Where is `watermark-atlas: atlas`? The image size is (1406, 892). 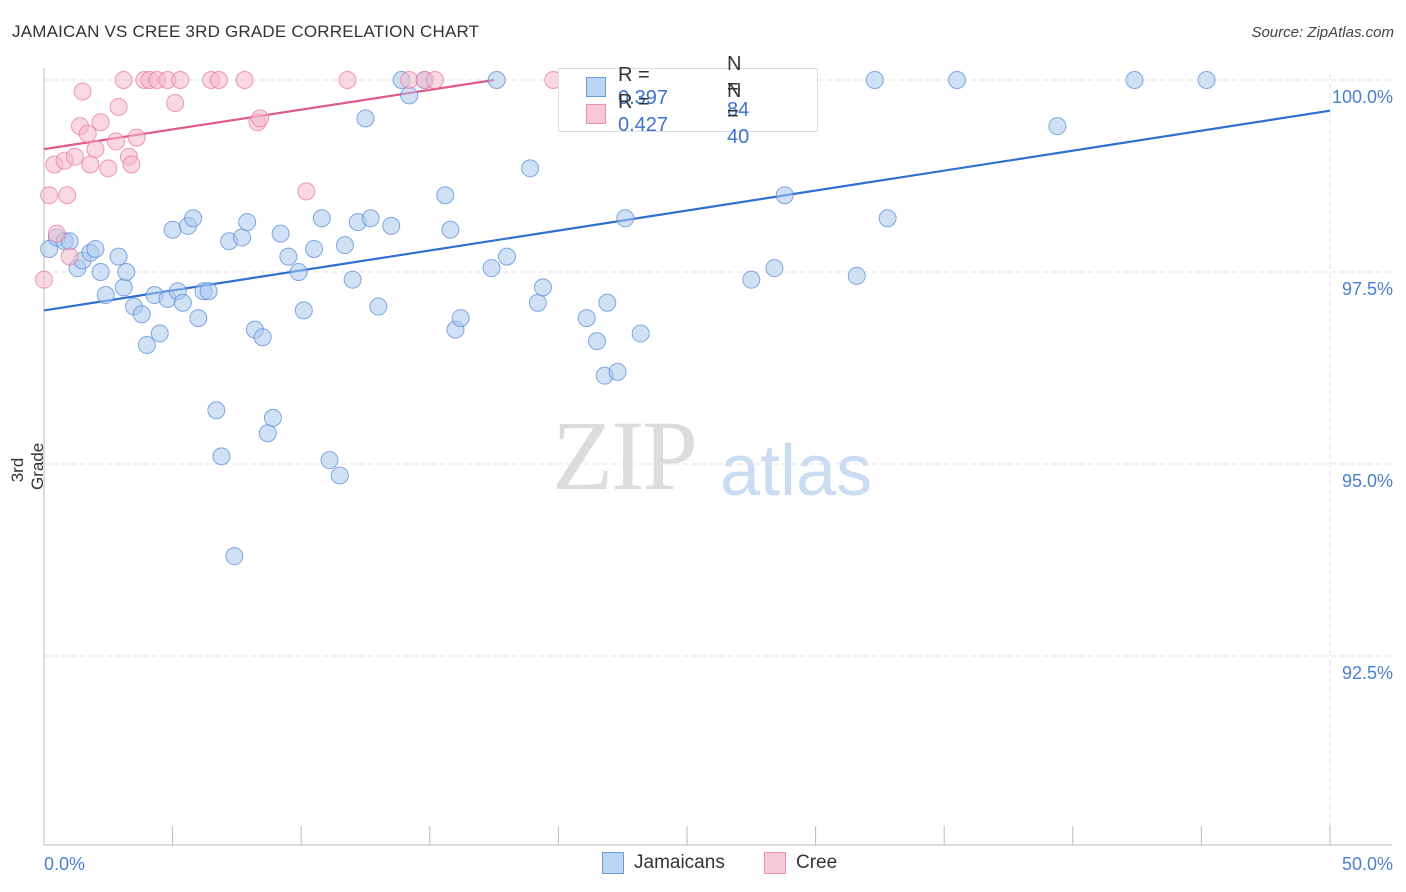 watermark-atlas: atlas is located at coordinates (796, 471).